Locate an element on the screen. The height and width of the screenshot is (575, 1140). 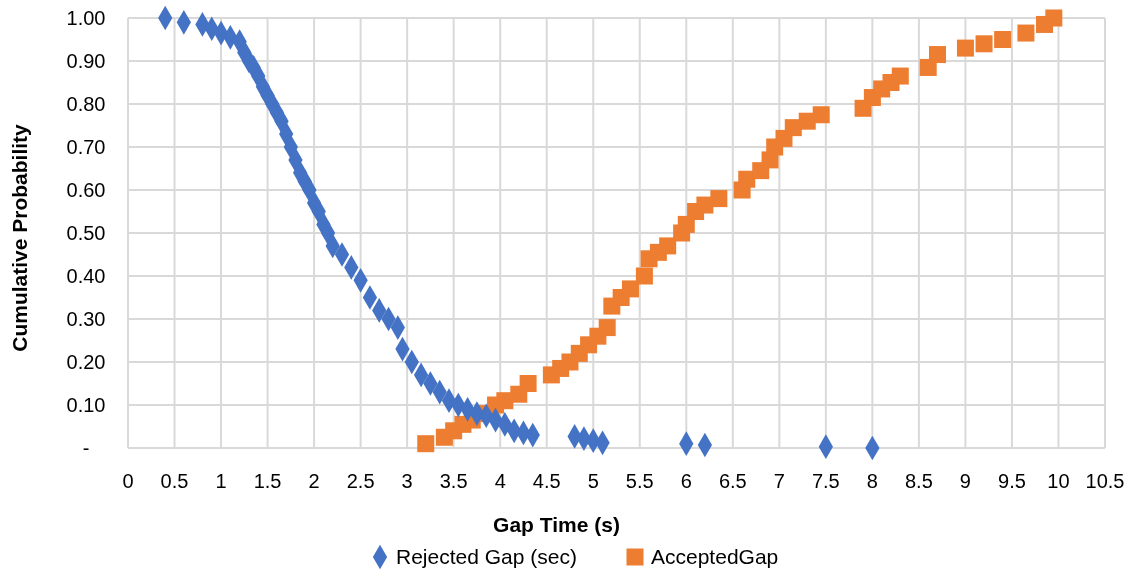
x-tick-label: 2 is located at coordinates (314, 481).